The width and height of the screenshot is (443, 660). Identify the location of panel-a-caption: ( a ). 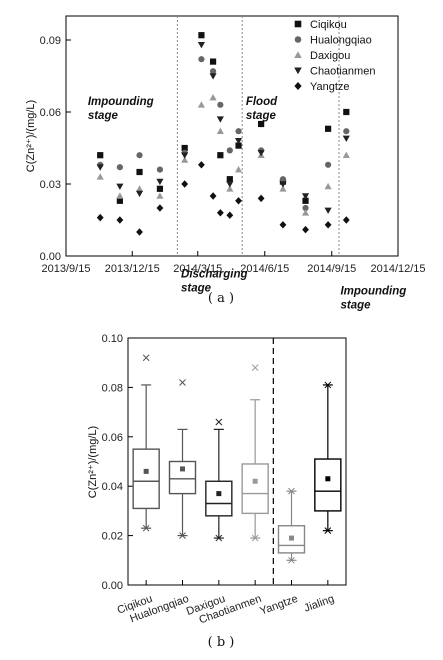
(221, 298).